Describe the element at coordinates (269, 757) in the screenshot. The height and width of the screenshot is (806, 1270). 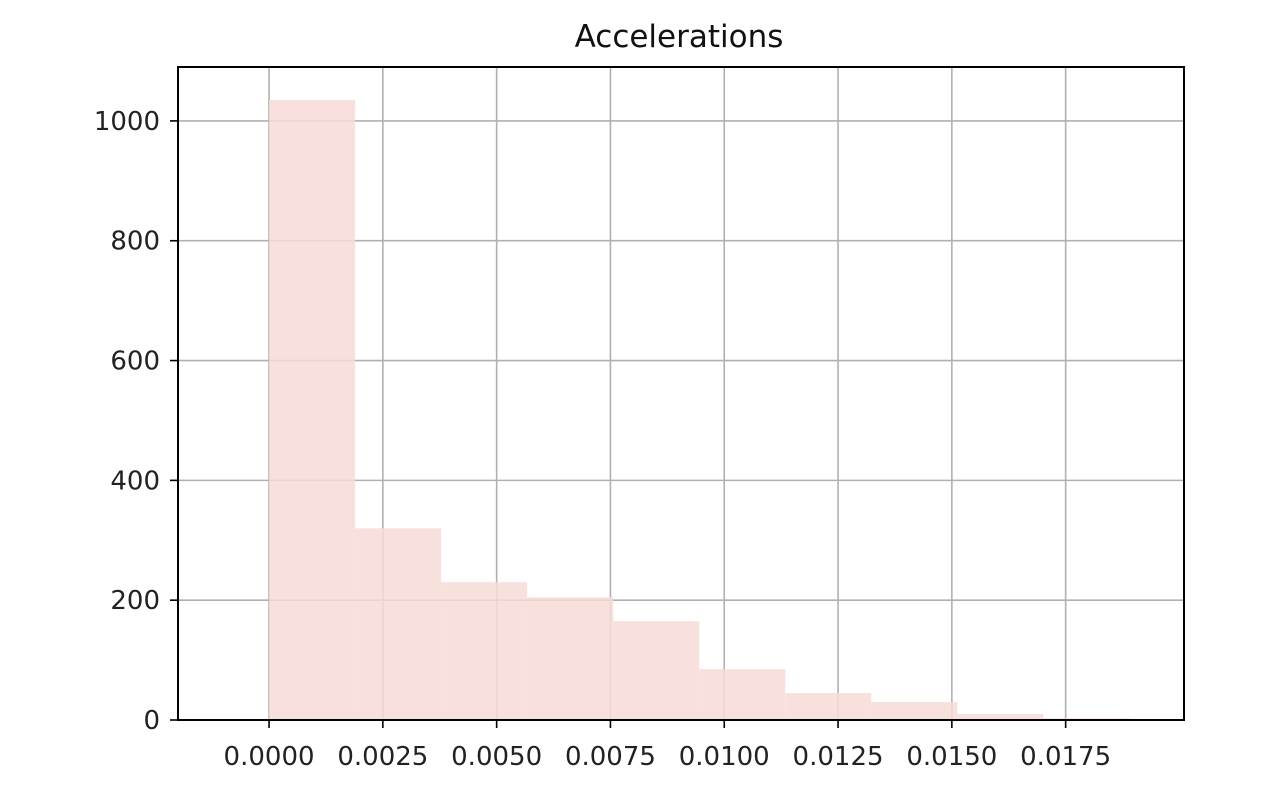
I see `x-tick-label: 0.0000` at that location.